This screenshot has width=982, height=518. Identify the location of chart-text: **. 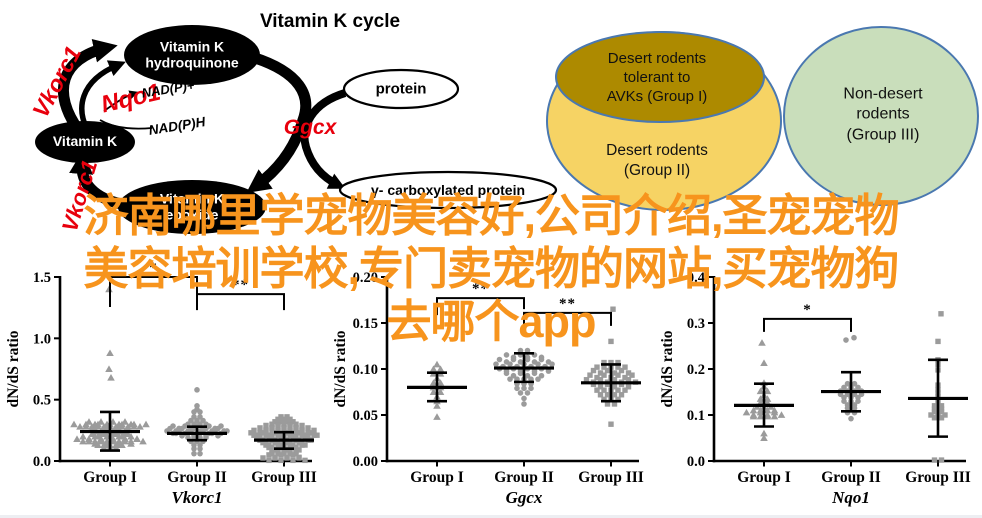
(240, 285).